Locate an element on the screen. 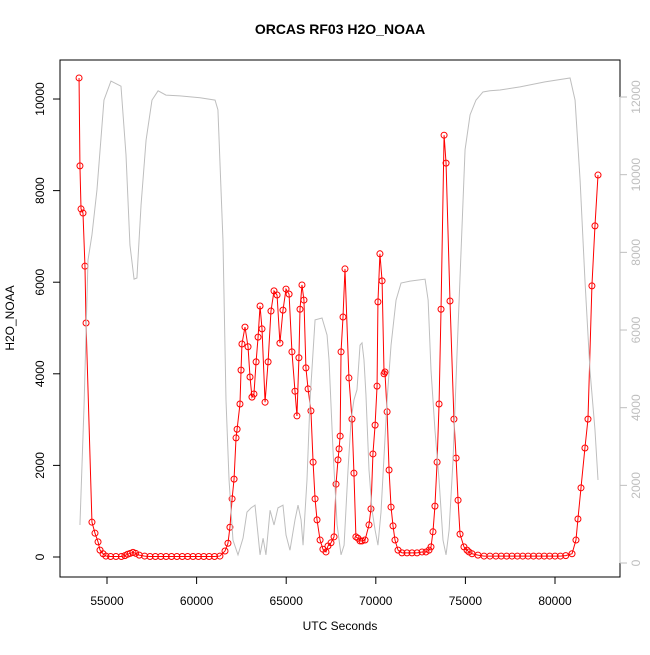 The width and height of the screenshot is (650, 655). y2-tick-label: 0 is located at coordinates (636, 562).